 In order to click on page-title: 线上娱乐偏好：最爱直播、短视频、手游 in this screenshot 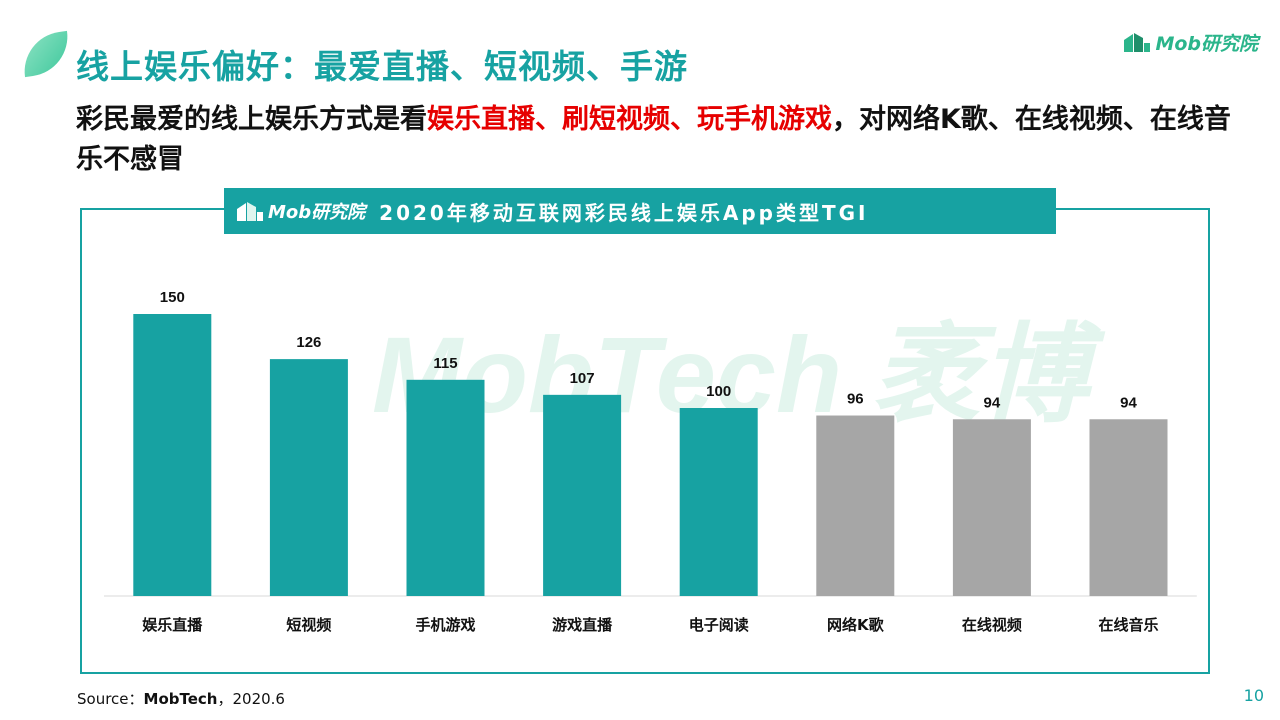, I will do `click(382, 66)`.